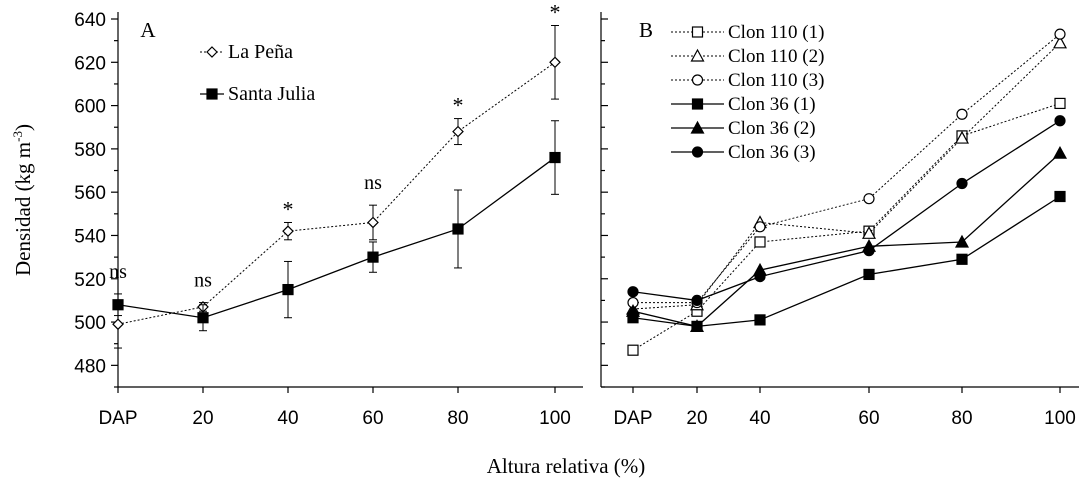  I want to click on legend-label: Clon 36 (3), so click(772, 152).